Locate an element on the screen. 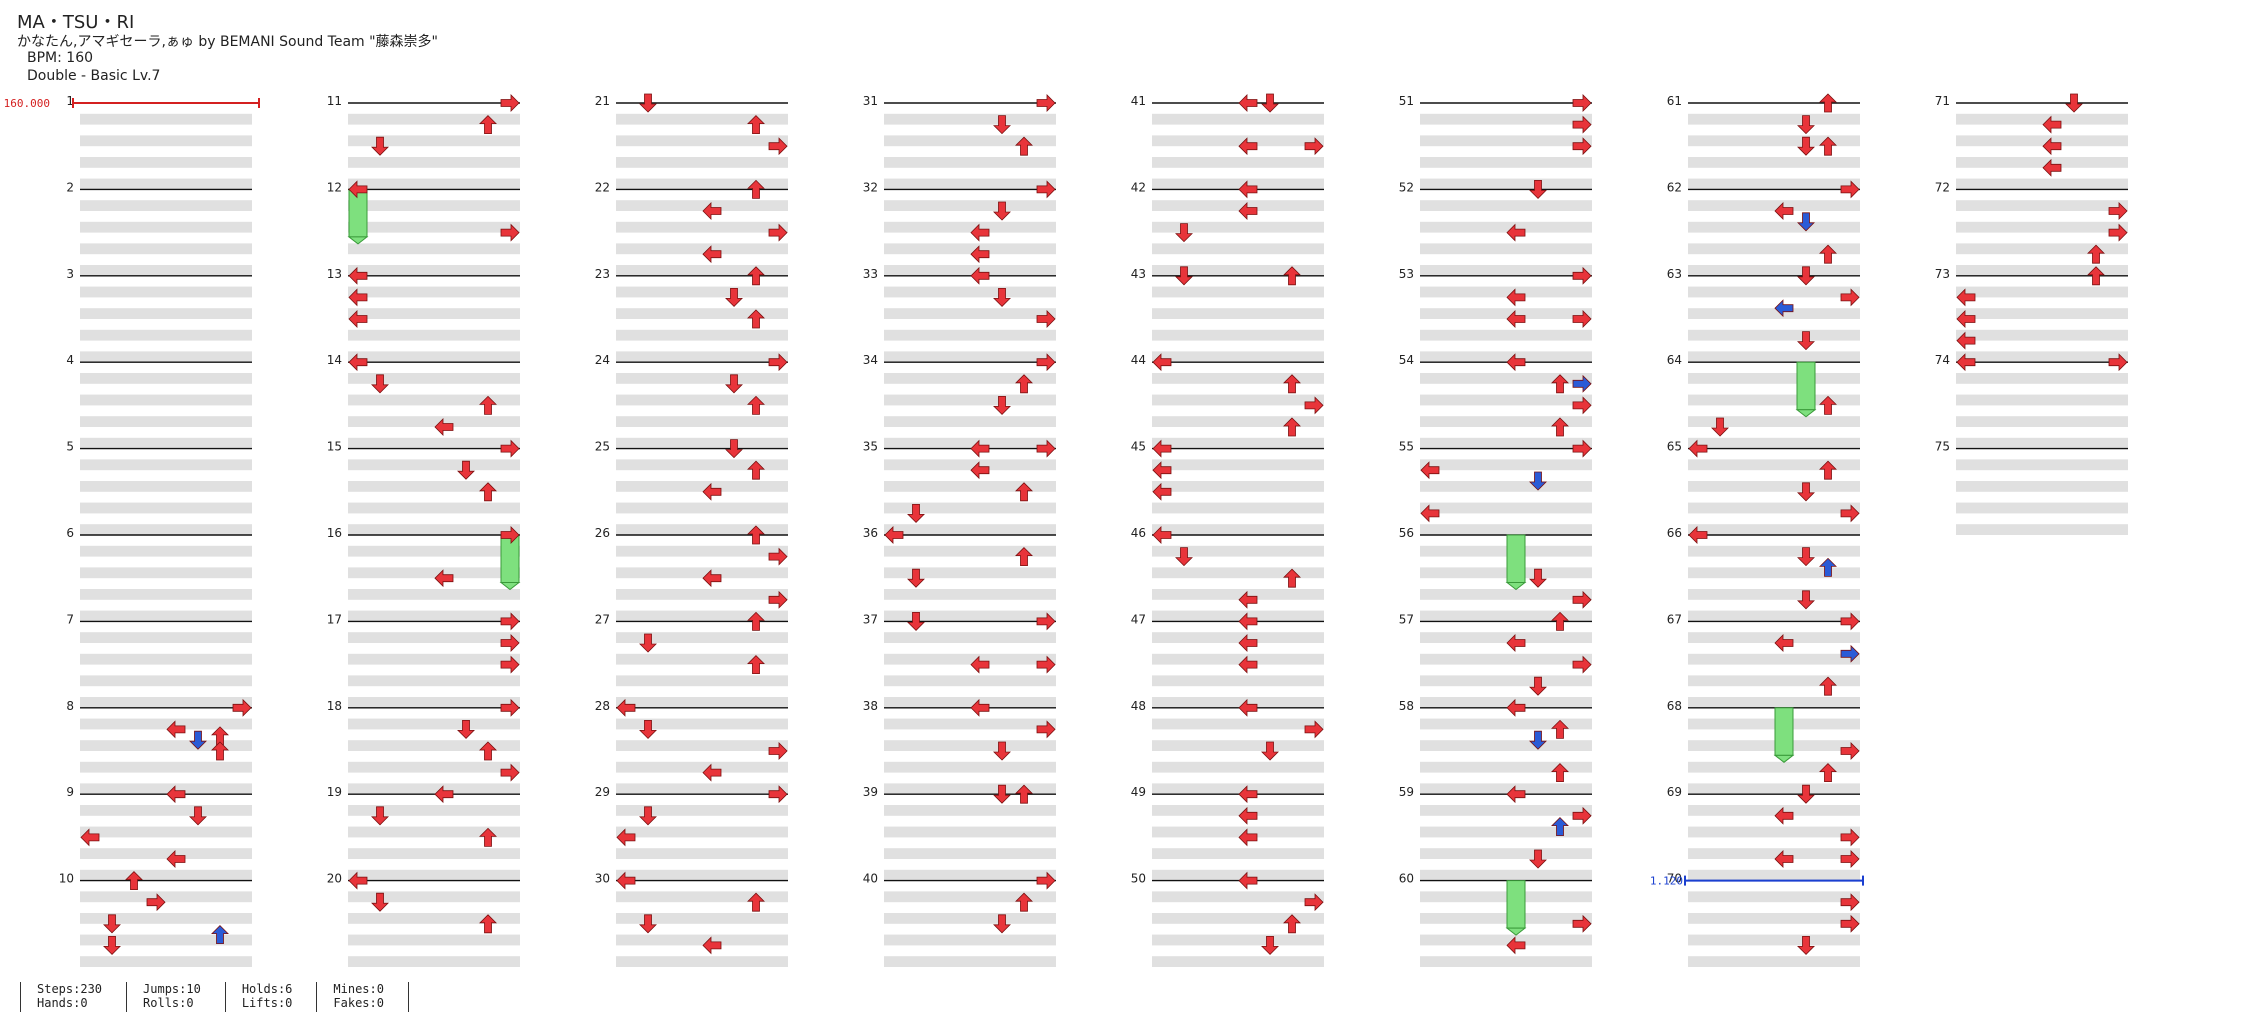 This screenshot has height=1024, width=2252. measure-number: 12 is located at coordinates (334, 187).